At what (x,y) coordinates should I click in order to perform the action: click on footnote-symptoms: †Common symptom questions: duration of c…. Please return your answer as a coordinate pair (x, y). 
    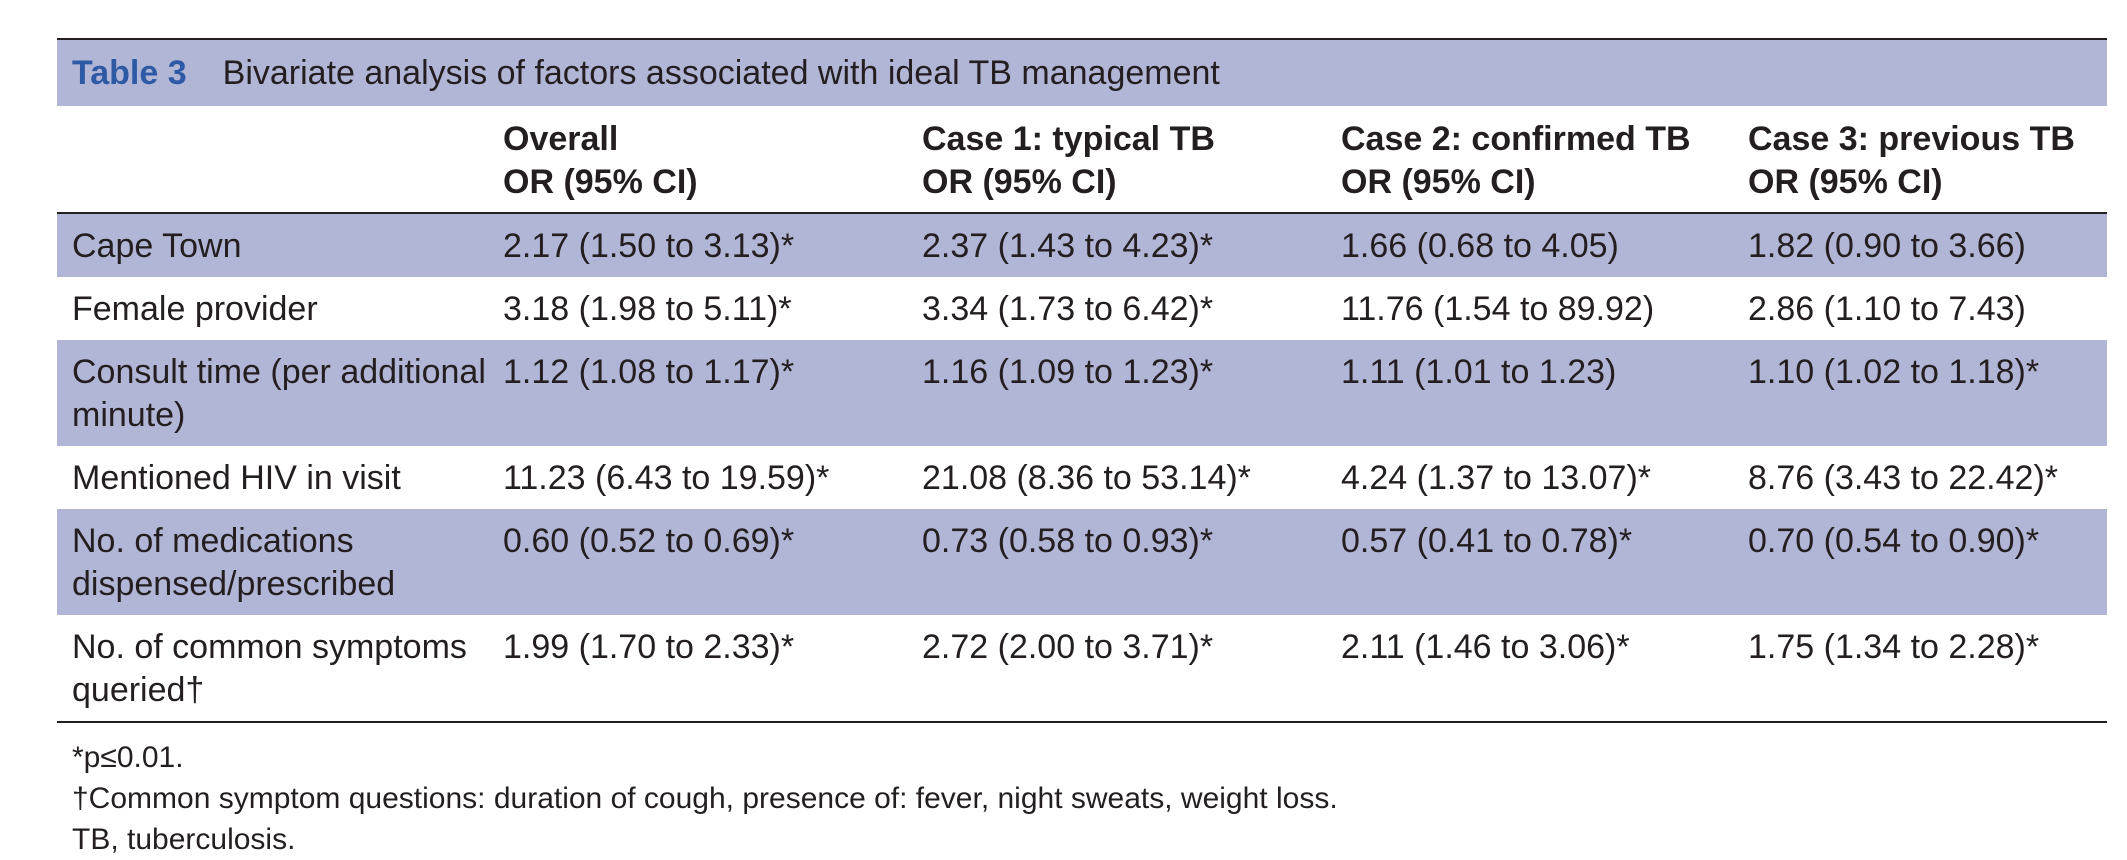
    Looking at the image, I should click on (705, 798).